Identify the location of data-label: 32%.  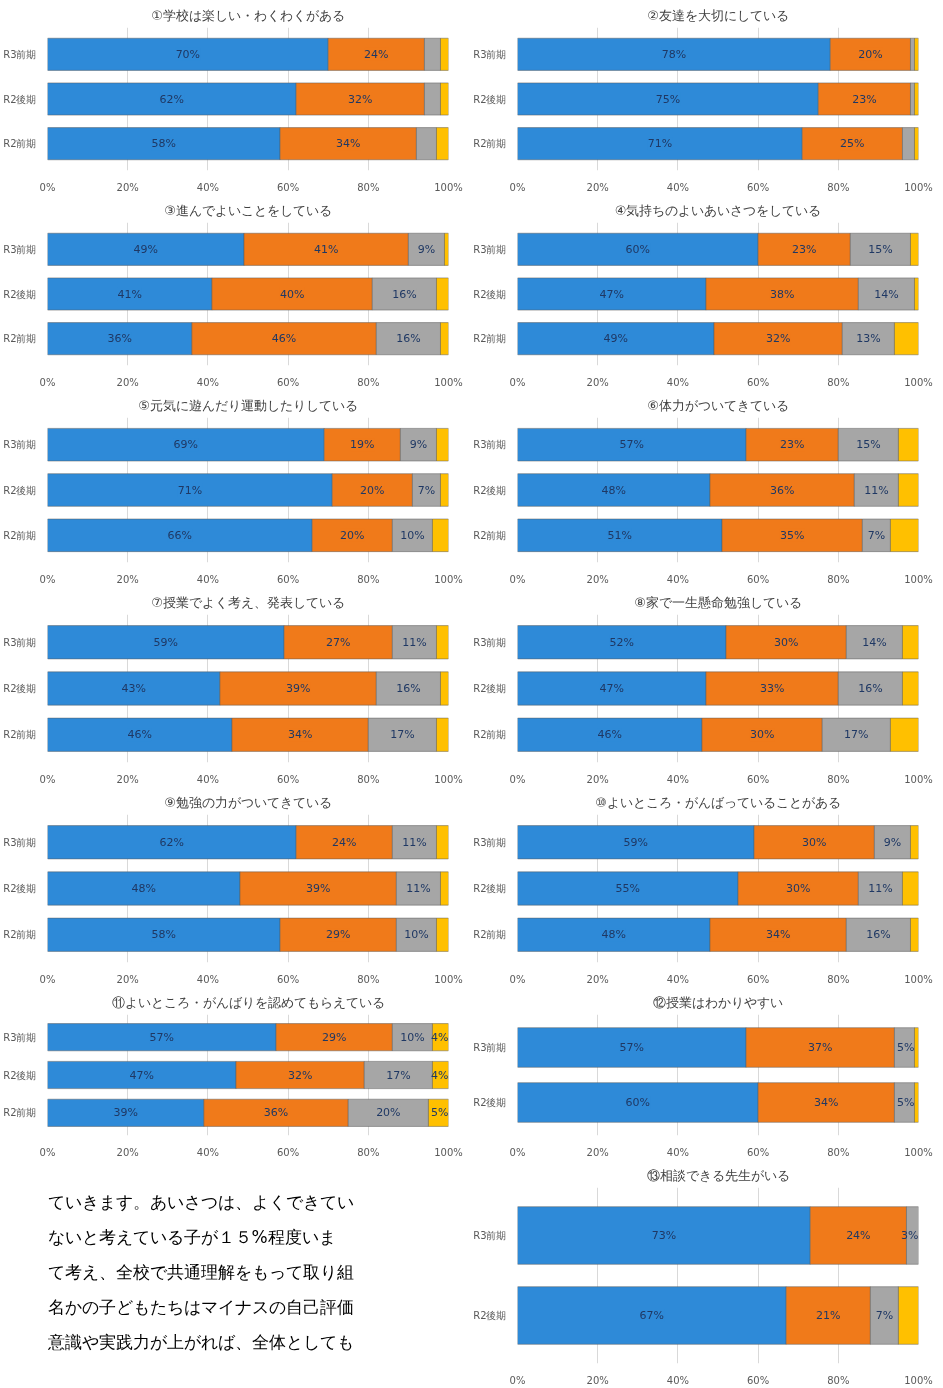
(300, 1075).